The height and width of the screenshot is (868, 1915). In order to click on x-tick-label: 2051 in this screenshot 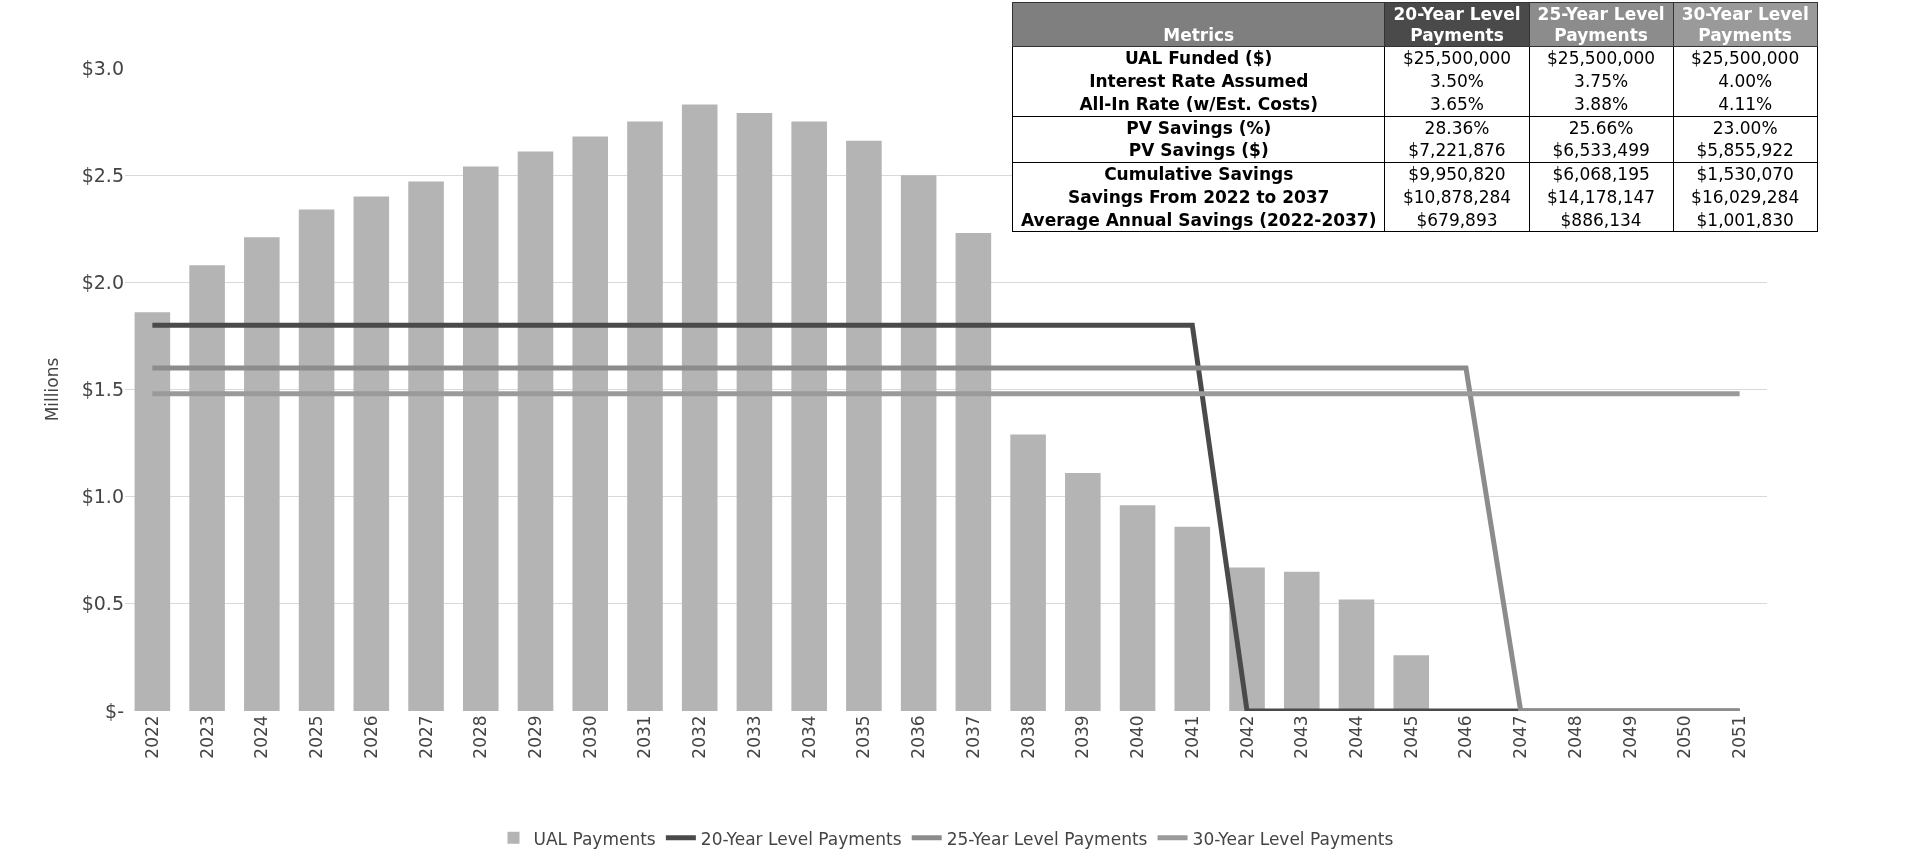, I will do `click(1739, 737)`.